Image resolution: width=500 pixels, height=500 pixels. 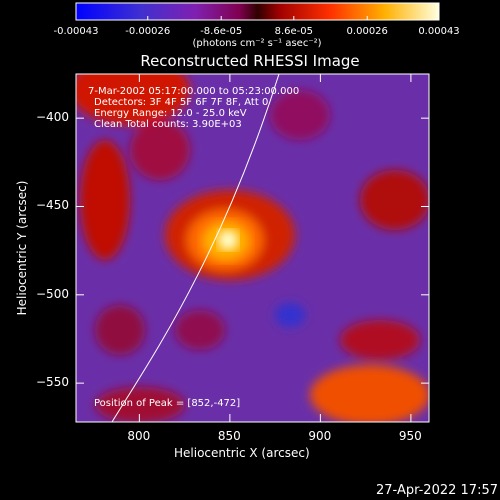 What do you see at coordinates (320, 436) in the screenshot?
I see `x-tick-label: 900` at bounding box center [320, 436].